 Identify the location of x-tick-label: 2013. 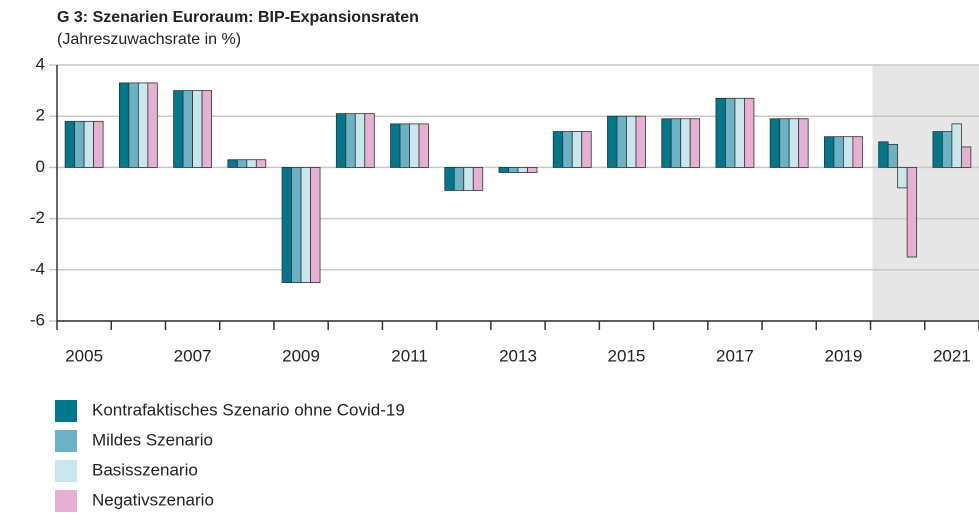
(518, 355).